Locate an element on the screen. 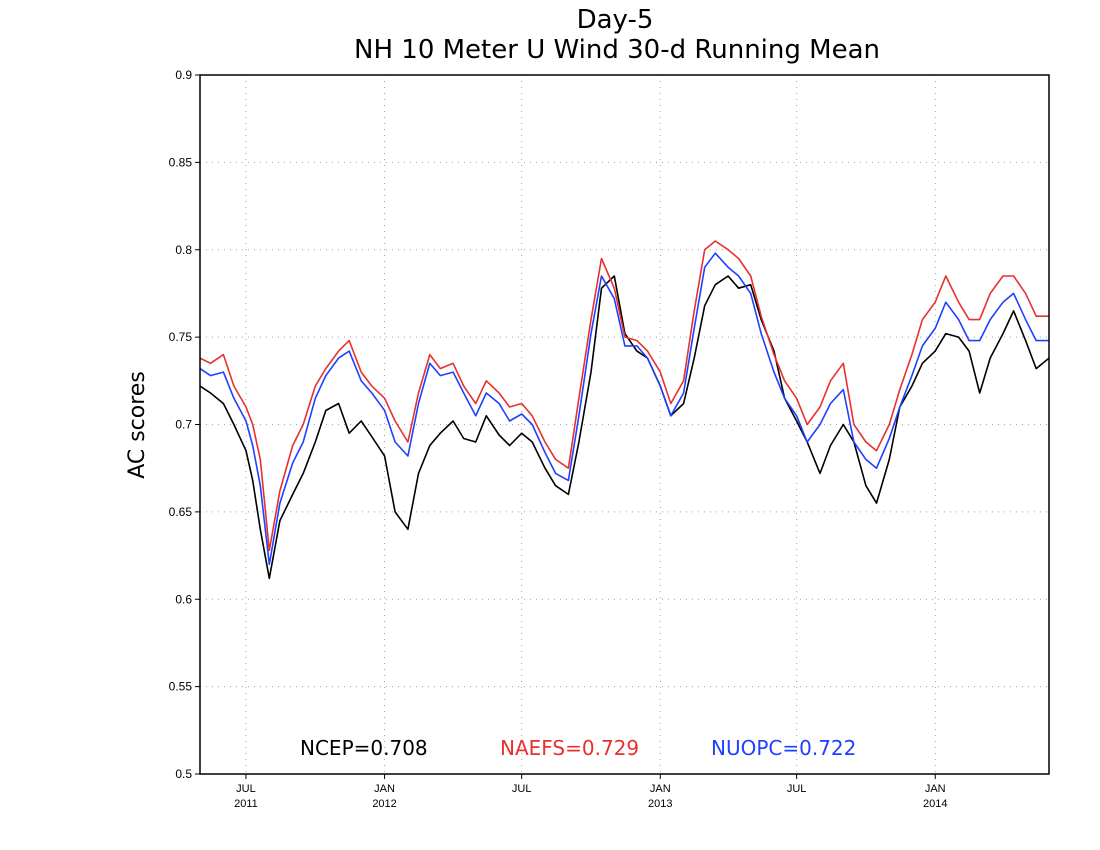 The width and height of the screenshot is (1100, 850). chart-subtitle: NH 10 Meter U Wind 30-d Running Mean is located at coordinates (617, 50).